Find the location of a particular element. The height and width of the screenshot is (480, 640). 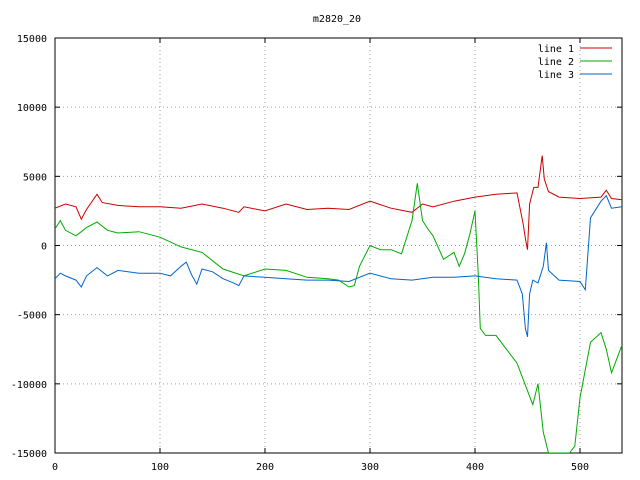

y-tick-label: 0 is located at coordinates (44, 247).